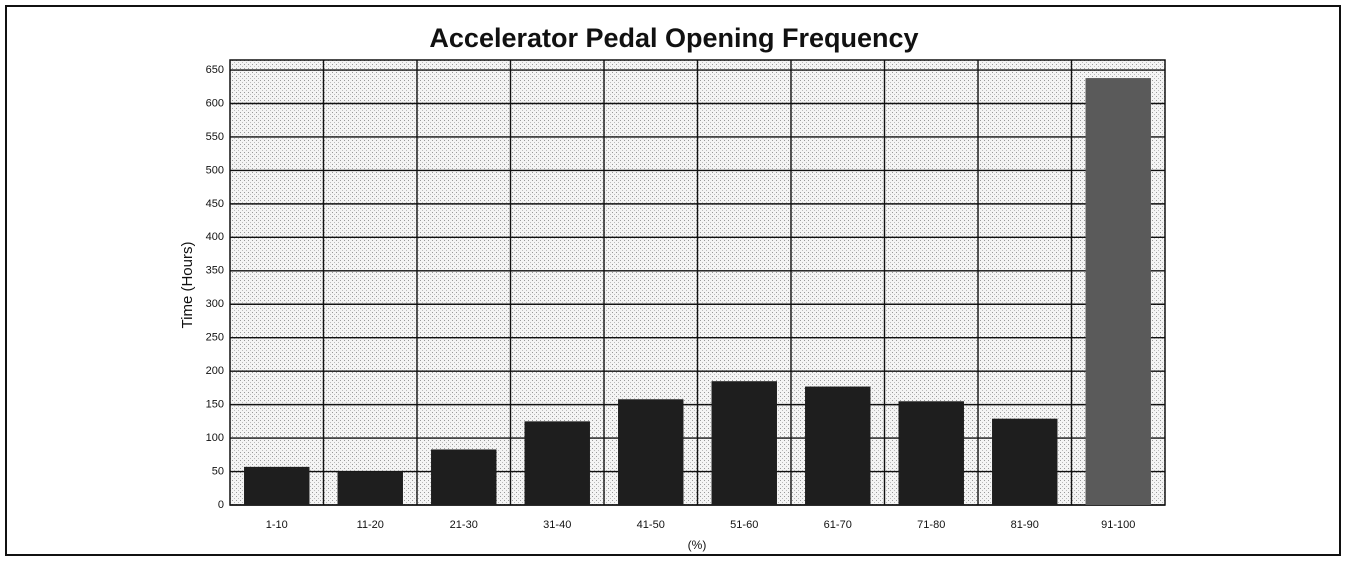  Describe the element at coordinates (673, 38) in the screenshot. I see `chart-title: Accelerator Pedal Opening Frequency` at that location.